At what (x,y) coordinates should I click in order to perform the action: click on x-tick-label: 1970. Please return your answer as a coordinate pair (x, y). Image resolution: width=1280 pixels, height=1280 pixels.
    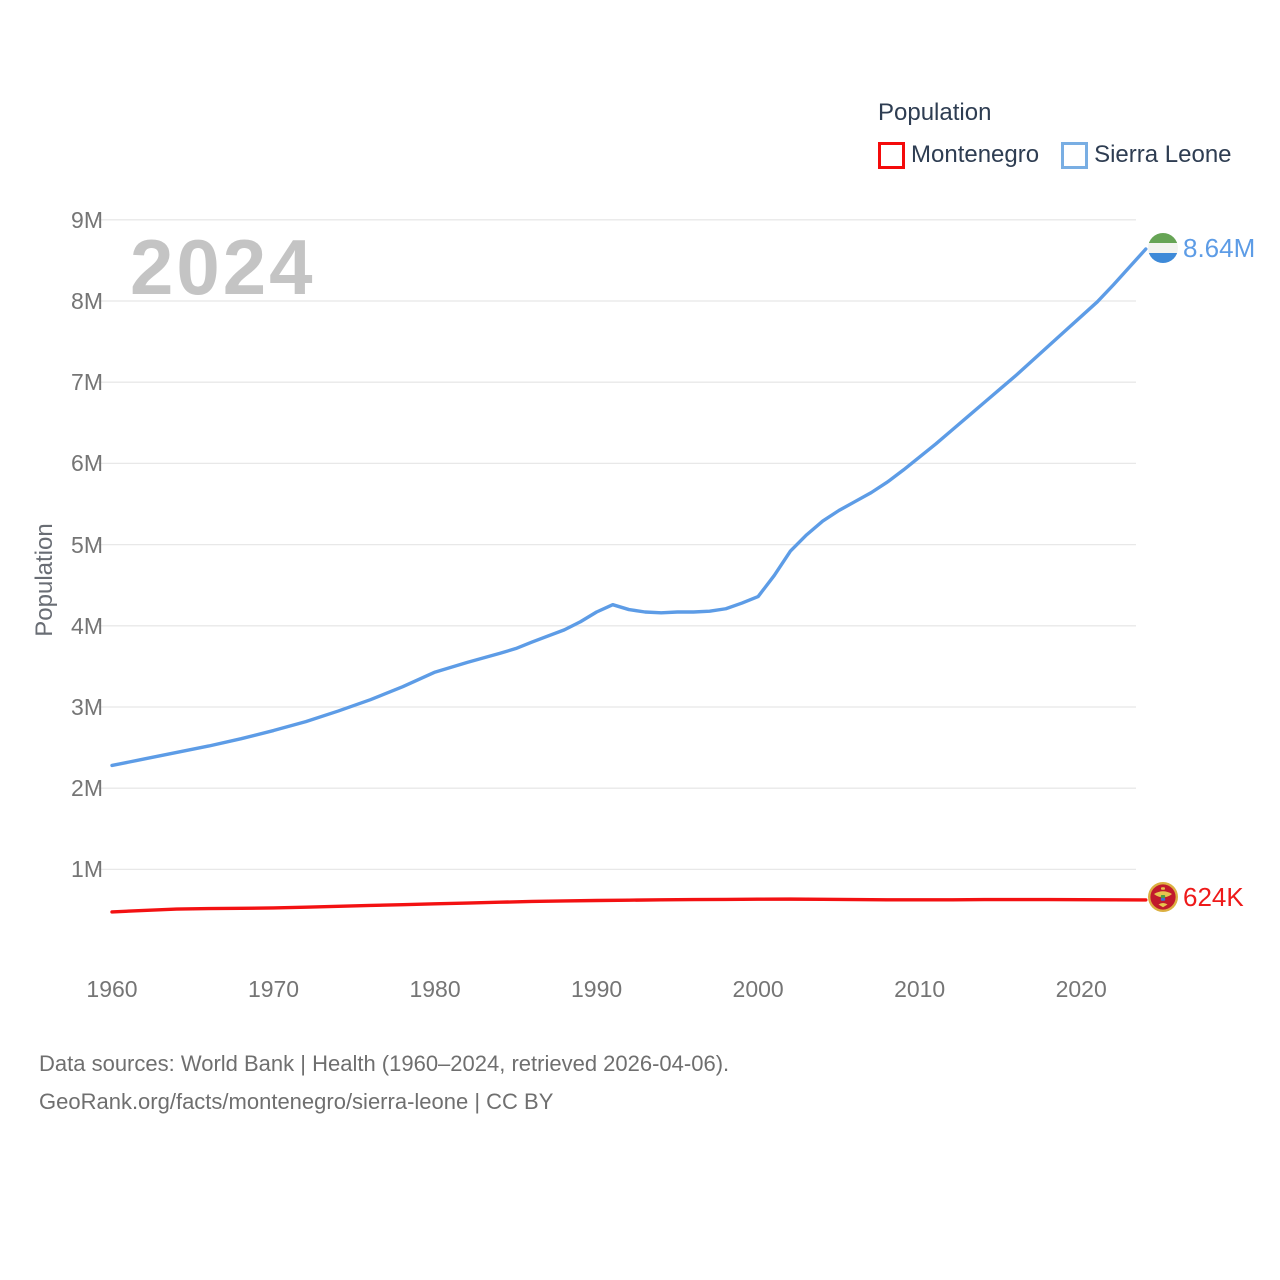
    Looking at the image, I should click on (273, 989).